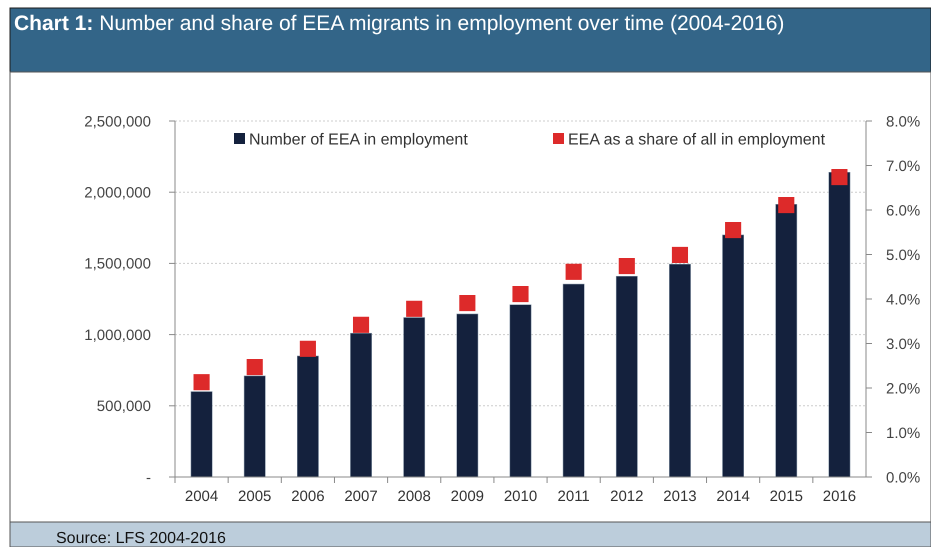 The height and width of the screenshot is (547, 931). Describe the element at coordinates (839, 496) in the screenshot. I see `x-tick-label: 2016` at that location.